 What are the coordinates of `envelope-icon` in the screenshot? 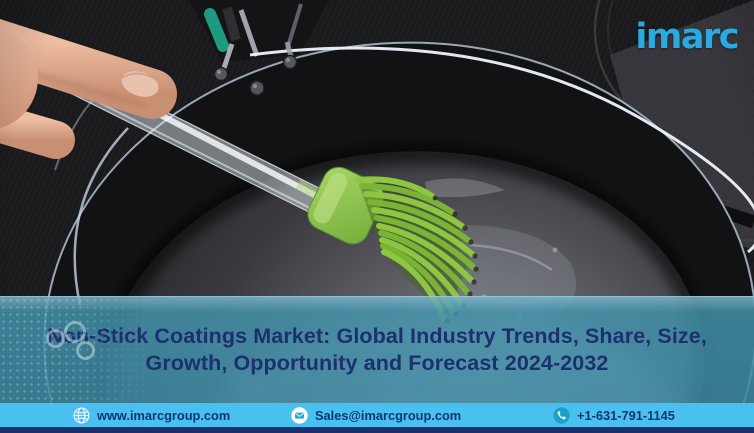 It's located at (299, 415).